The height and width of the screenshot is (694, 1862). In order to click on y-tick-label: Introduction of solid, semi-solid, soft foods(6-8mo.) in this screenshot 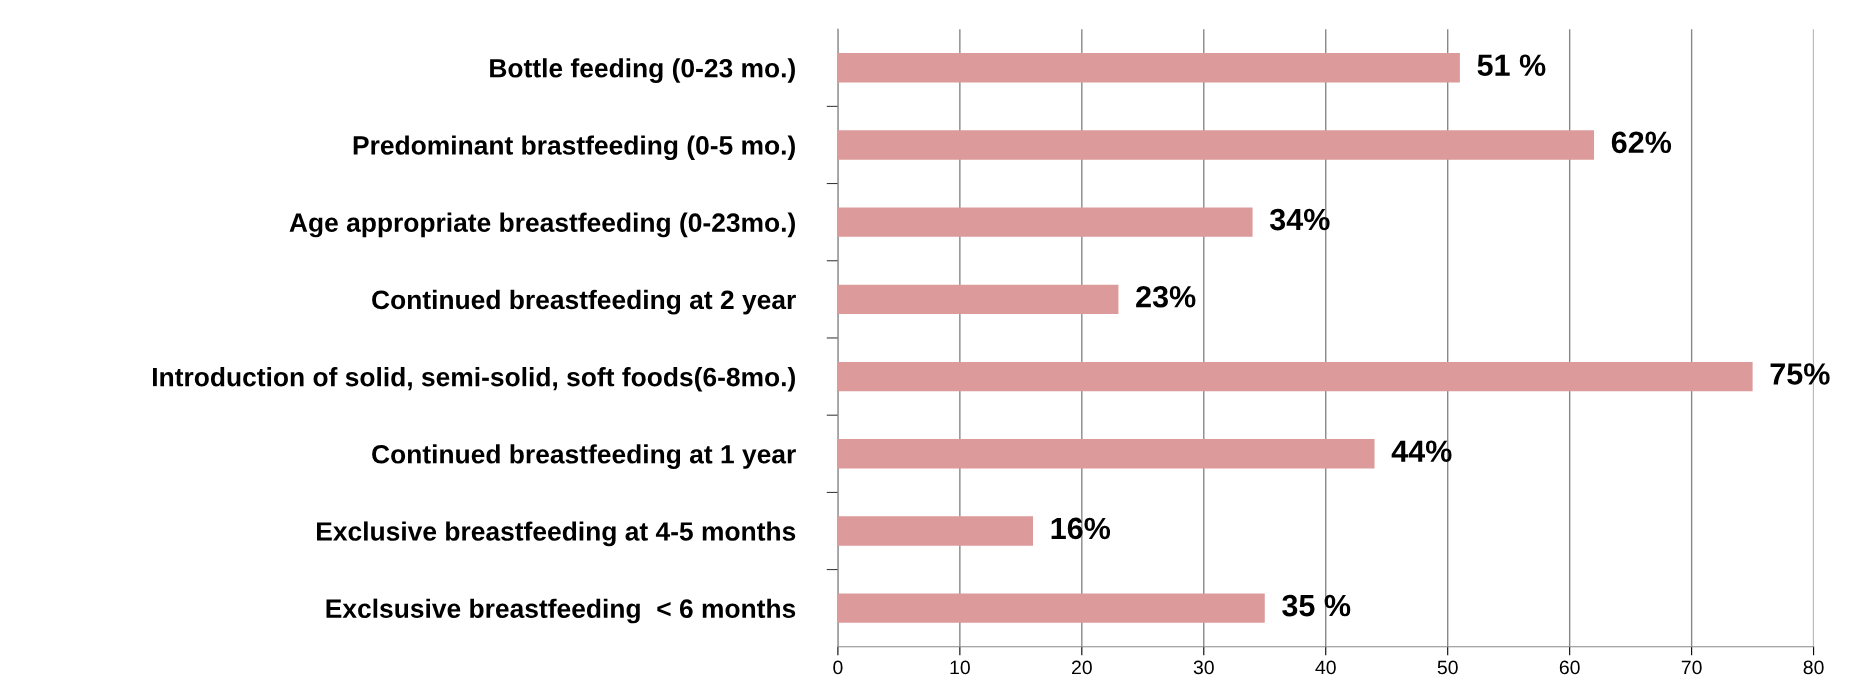, I will do `click(474, 379)`.